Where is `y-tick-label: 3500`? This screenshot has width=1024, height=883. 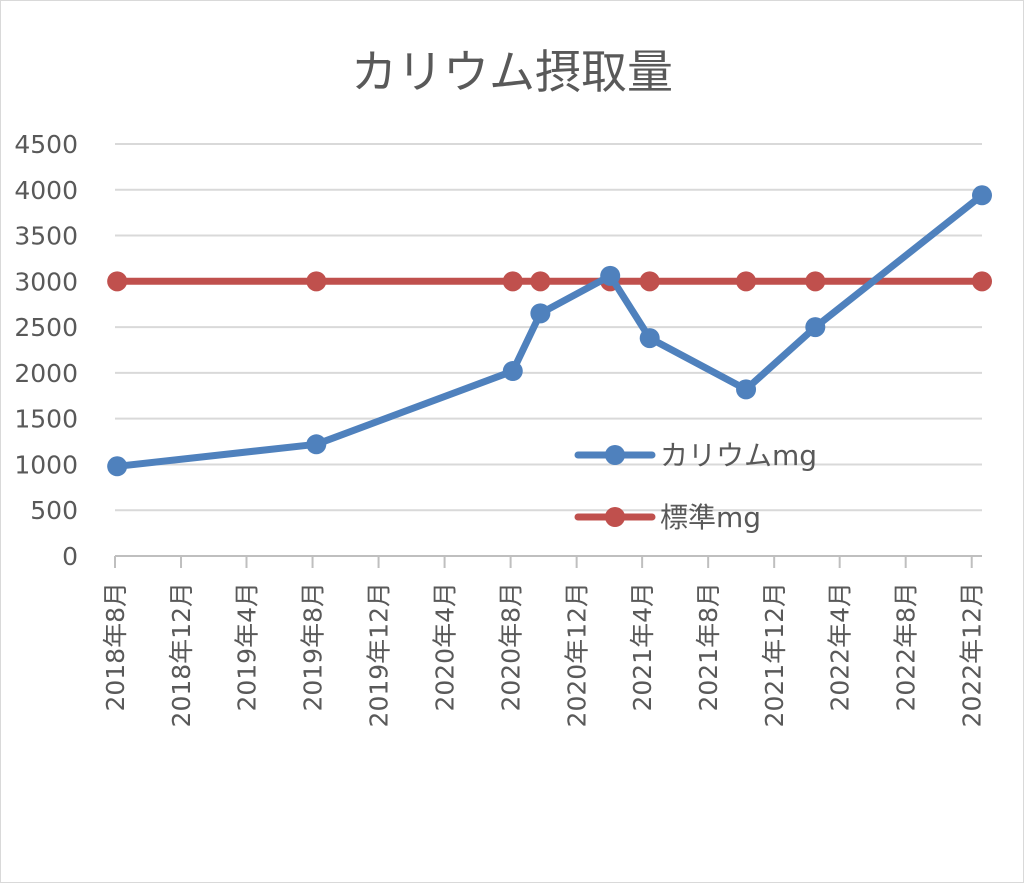 y-tick-label: 3500 is located at coordinates (46, 236).